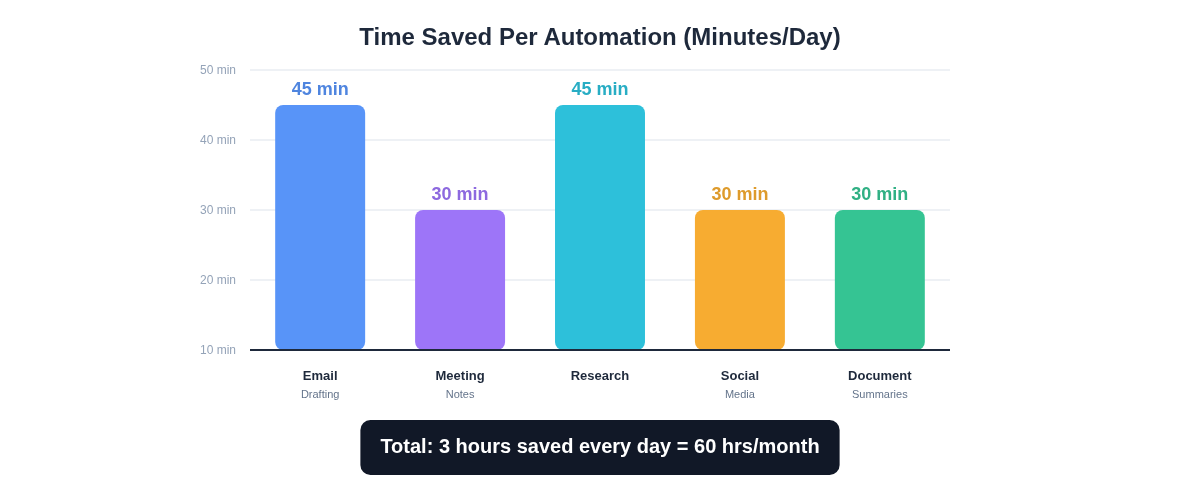 The width and height of the screenshot is (1200, 500). Describe the element at coordinates (460, 384) in the screenshot. I see `x-tick-label: Meeting Notes` at that location.